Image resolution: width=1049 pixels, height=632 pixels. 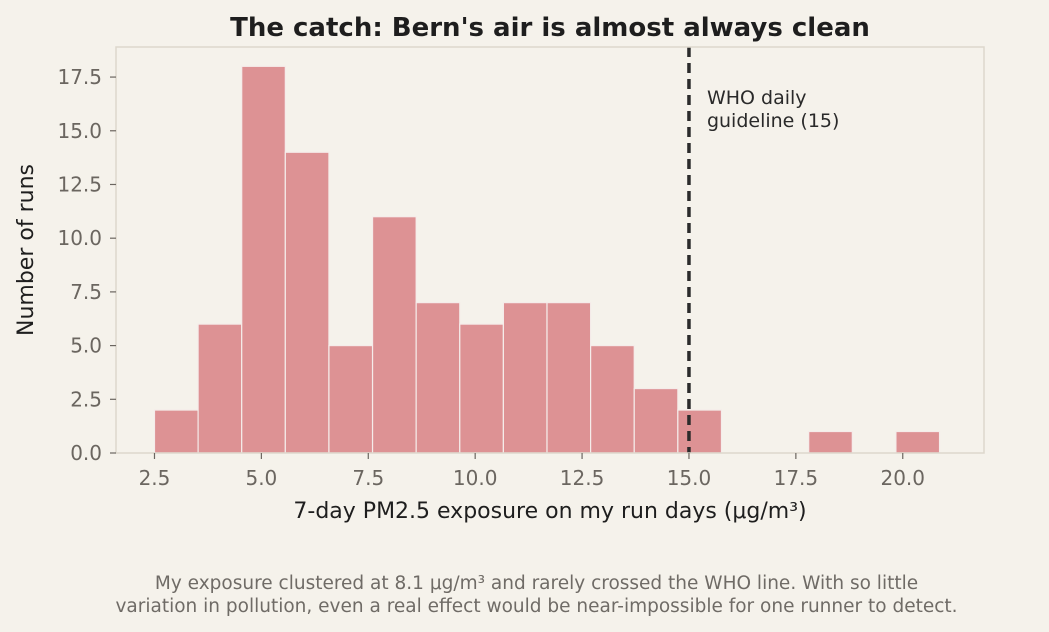 What do you see at coordinates (79, 184) in the screenshot?
I see `y-tick-label-5: 12.5` at bounding box center [79, 184].